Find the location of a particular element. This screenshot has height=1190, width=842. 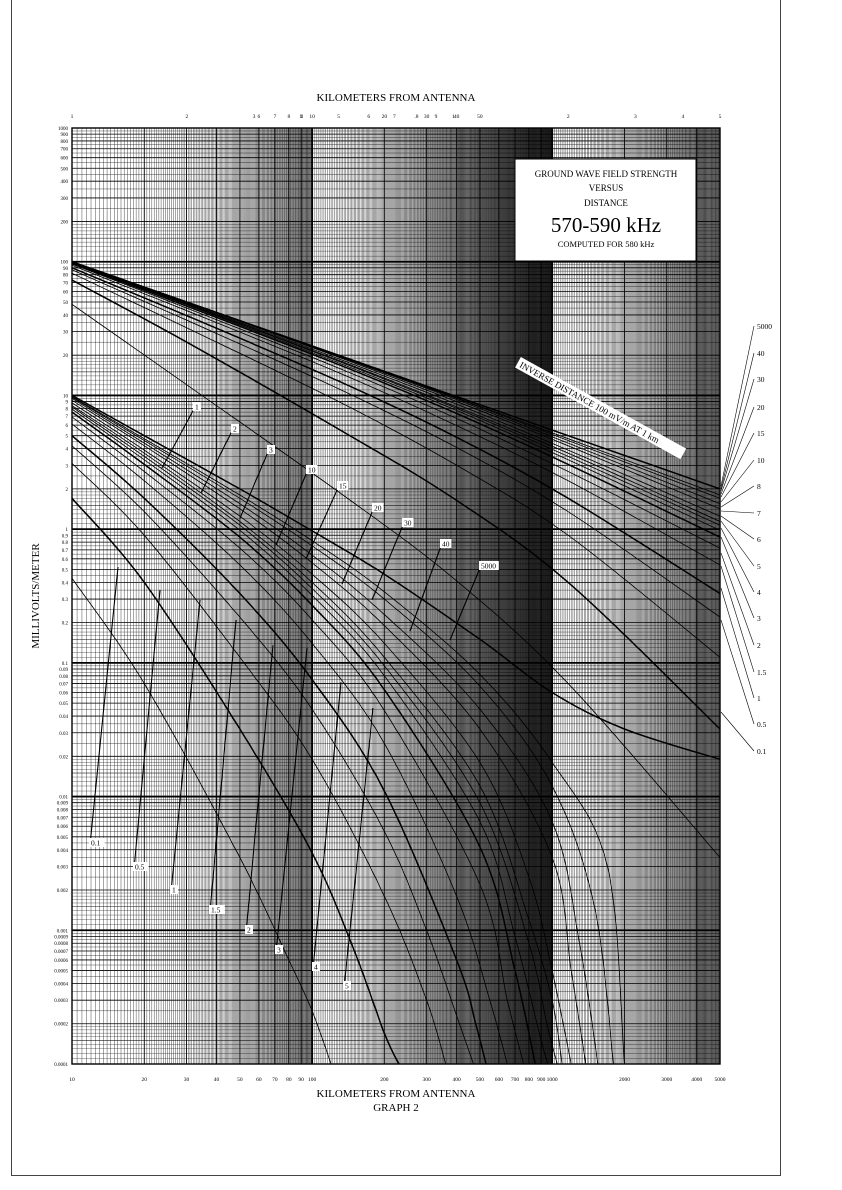

upper-curve-label-2-leader is located at coordinates (216, 462).